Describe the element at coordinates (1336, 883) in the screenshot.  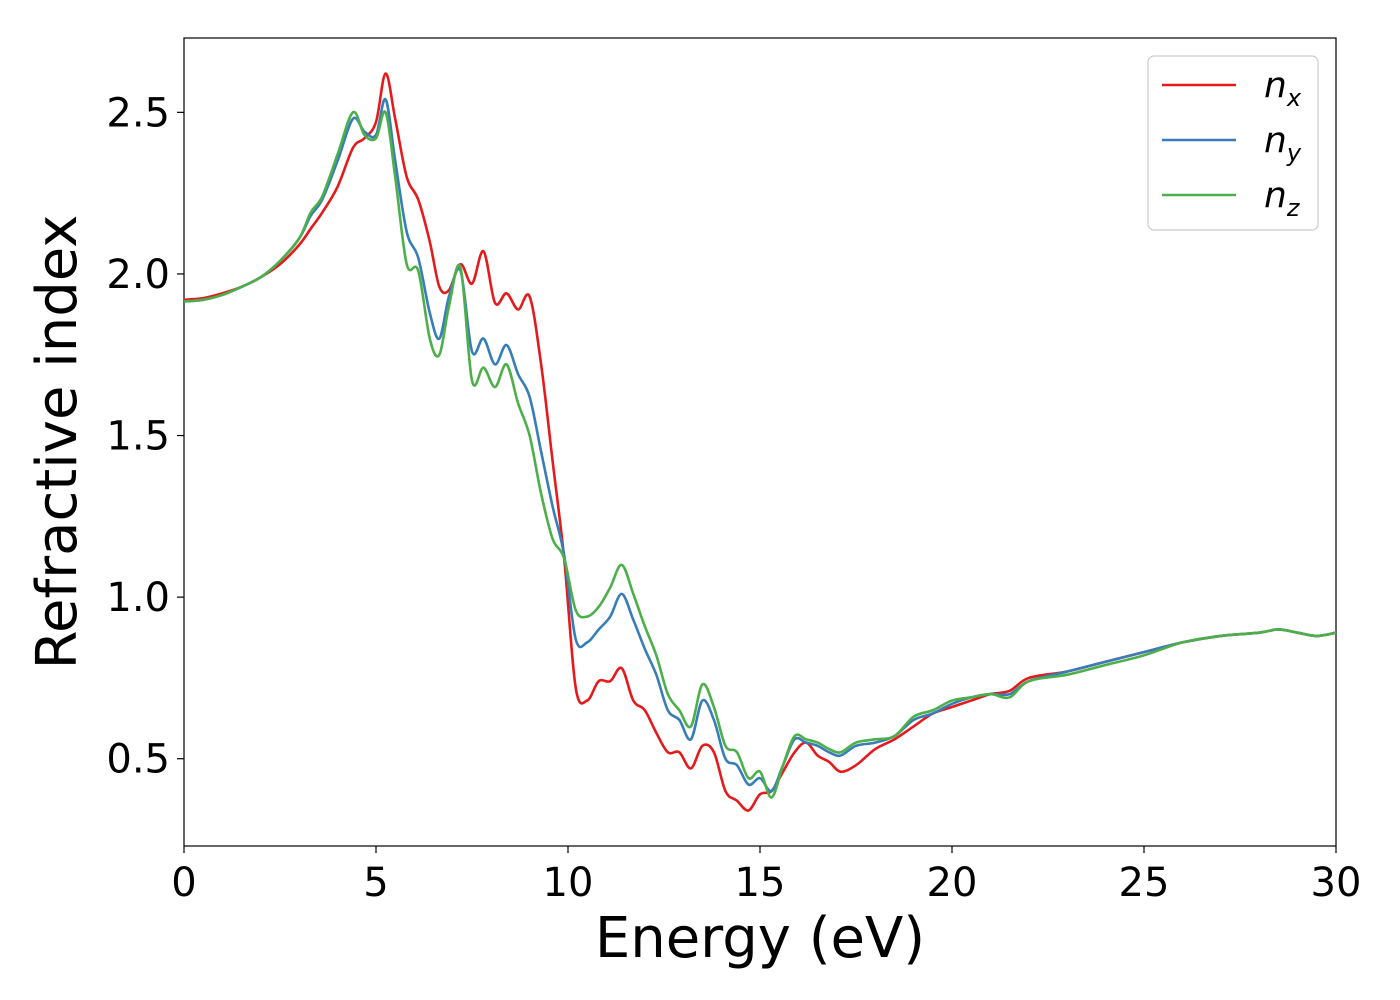
I see `x-tick-label: 30` at that location.